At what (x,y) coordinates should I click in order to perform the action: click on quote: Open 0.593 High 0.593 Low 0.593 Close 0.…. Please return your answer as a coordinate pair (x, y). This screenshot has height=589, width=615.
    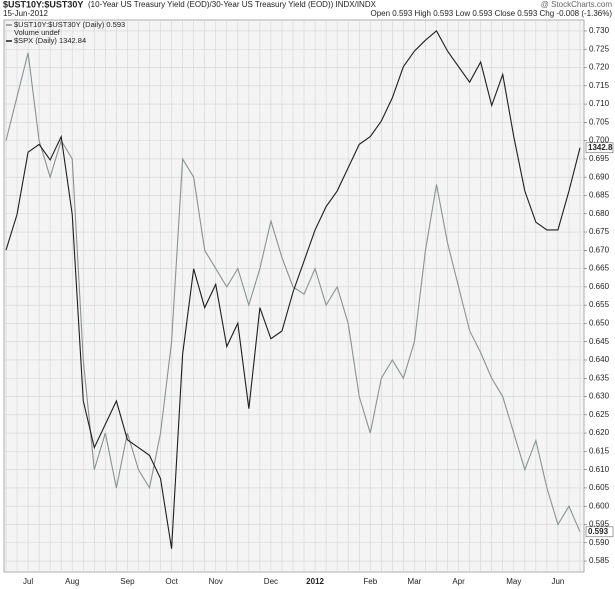
    Looking at the image, I should click on (492, 13).